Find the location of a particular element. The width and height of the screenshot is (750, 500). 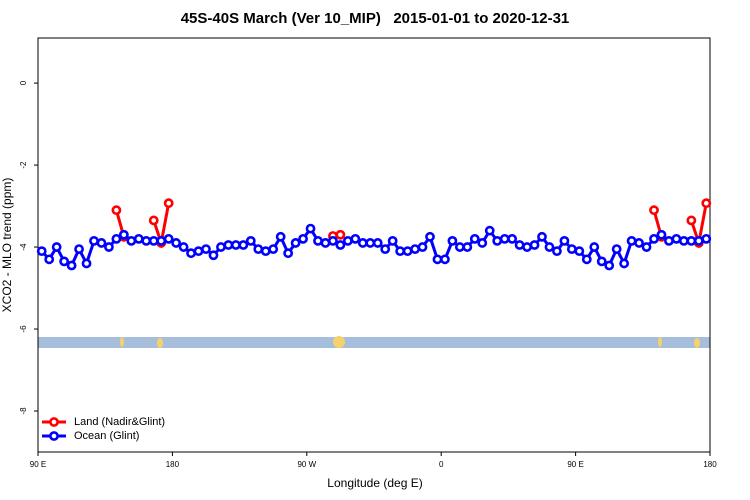

x-tick-label: 90 W is located at coordinates (306, 464).